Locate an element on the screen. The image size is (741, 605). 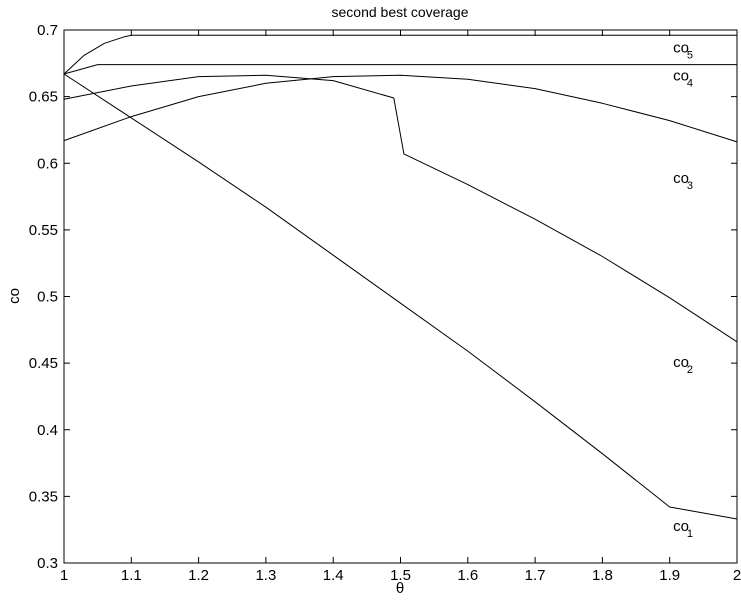
x-tick-label: 1.1 is located at coordinates (131, 575).